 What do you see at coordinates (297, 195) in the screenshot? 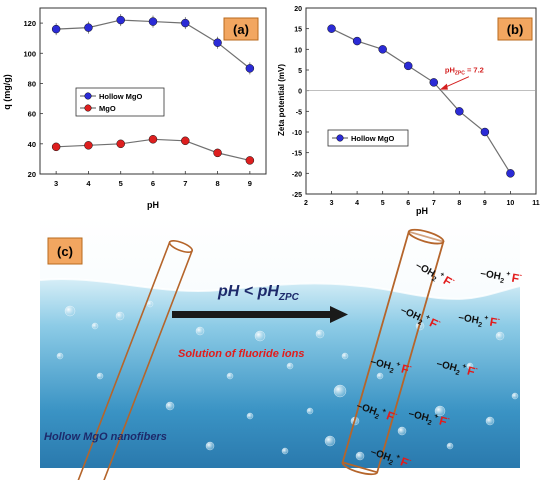
I see `y-tick-label: -25` at bounding box center [297, 195].